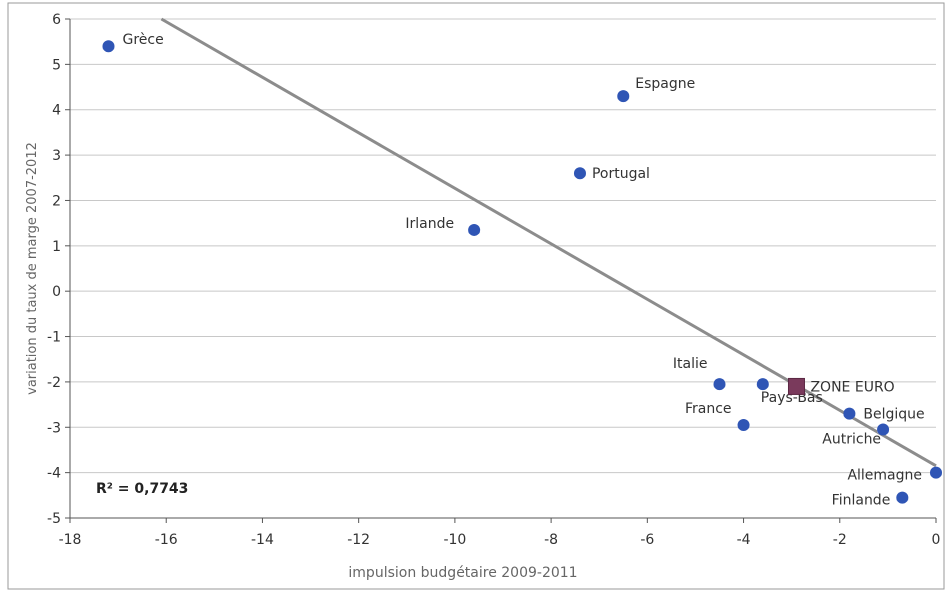 This screenshot has width=948, height=591. What do you see at coordinates (54, 383) in the screenshot?
I see `y-tick-label: -2` at bounding box center [54, 383].